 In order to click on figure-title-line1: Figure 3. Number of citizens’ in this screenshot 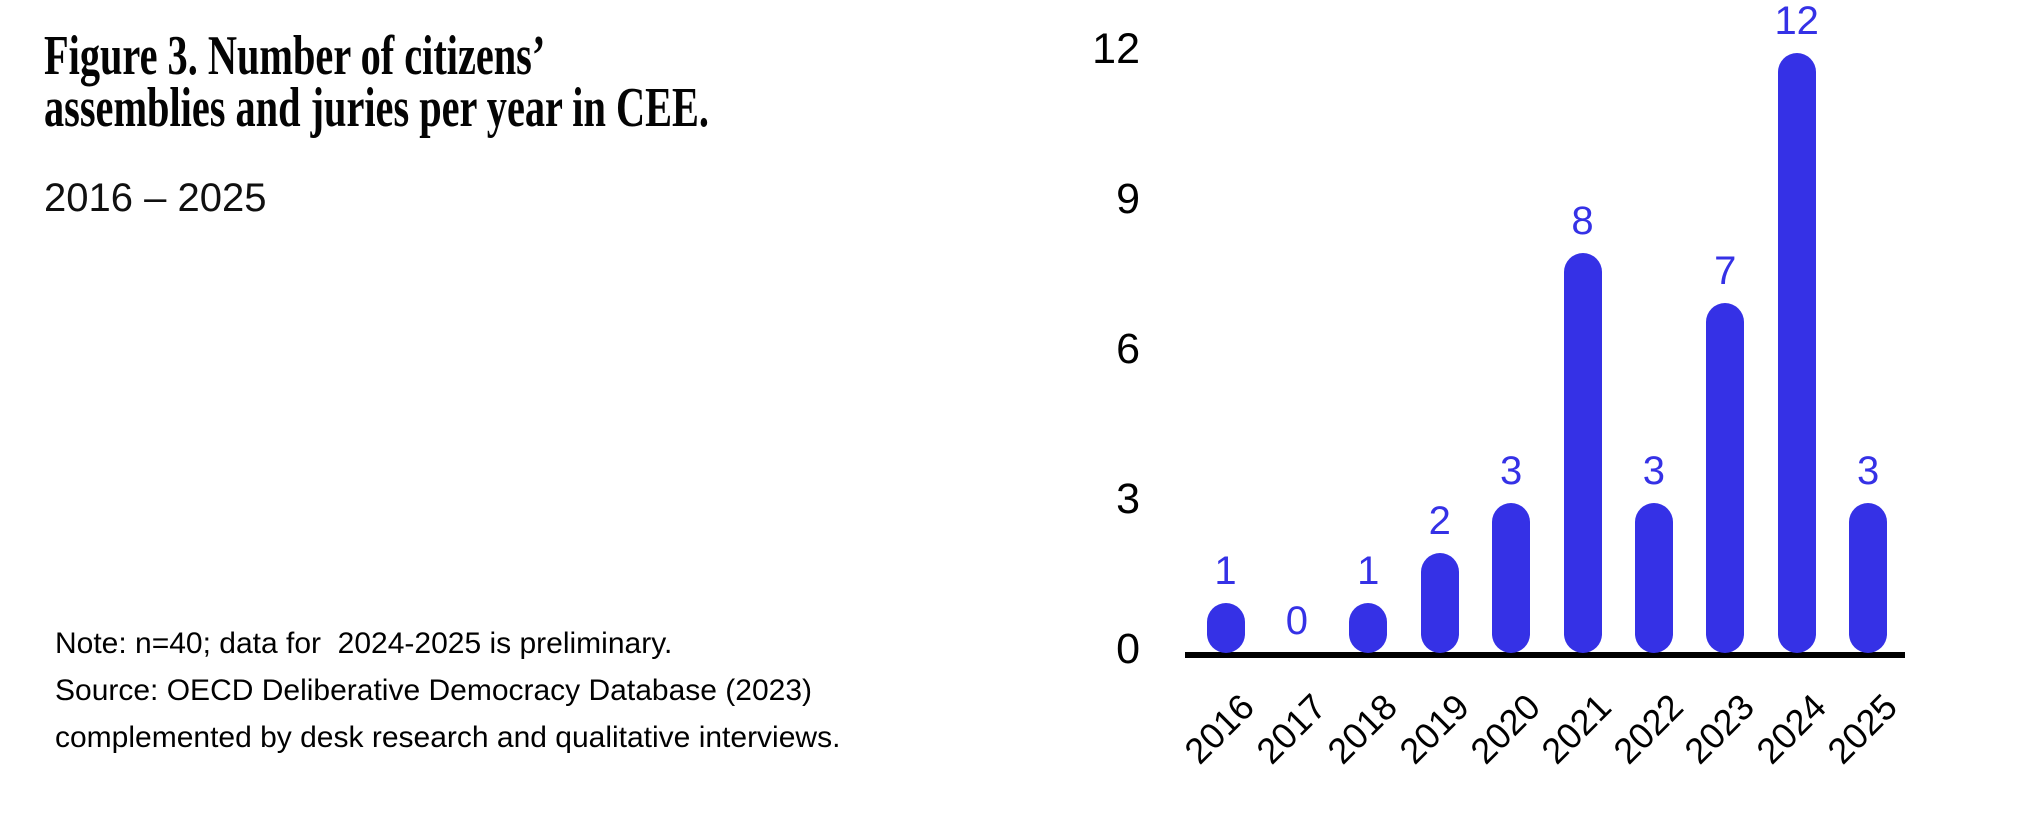, I will do `click(295, 56)`.